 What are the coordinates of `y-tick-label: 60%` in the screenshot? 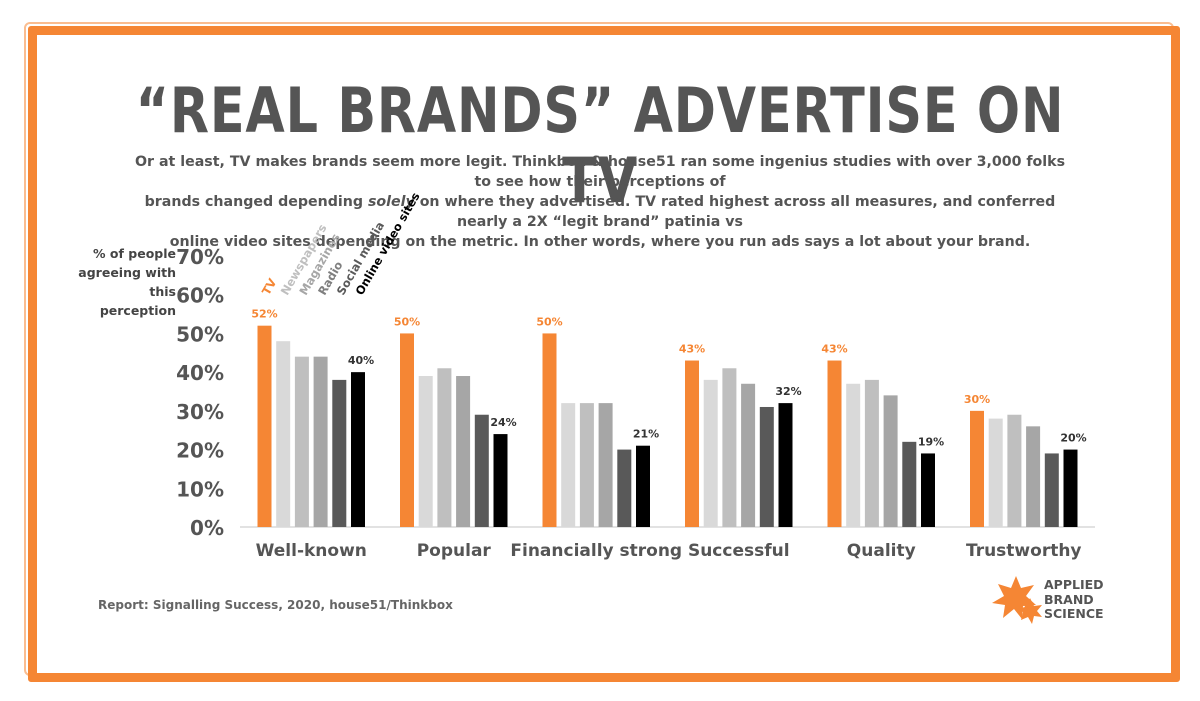 It's located at (200, 296).